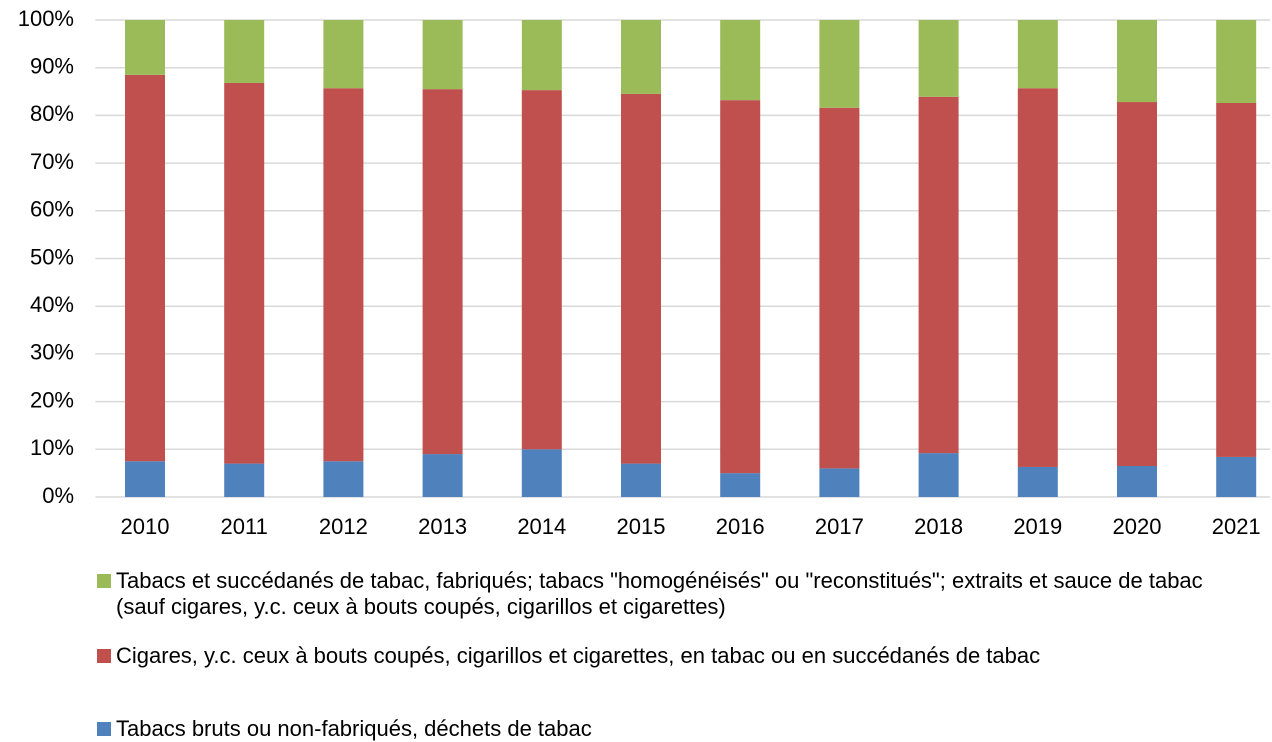 Image resolution: width=1272 pixels, height=742 pixels. Describe the element at coordinates (343, 526) in the screenshot. I see `x-tick-label: 2012` at that location.